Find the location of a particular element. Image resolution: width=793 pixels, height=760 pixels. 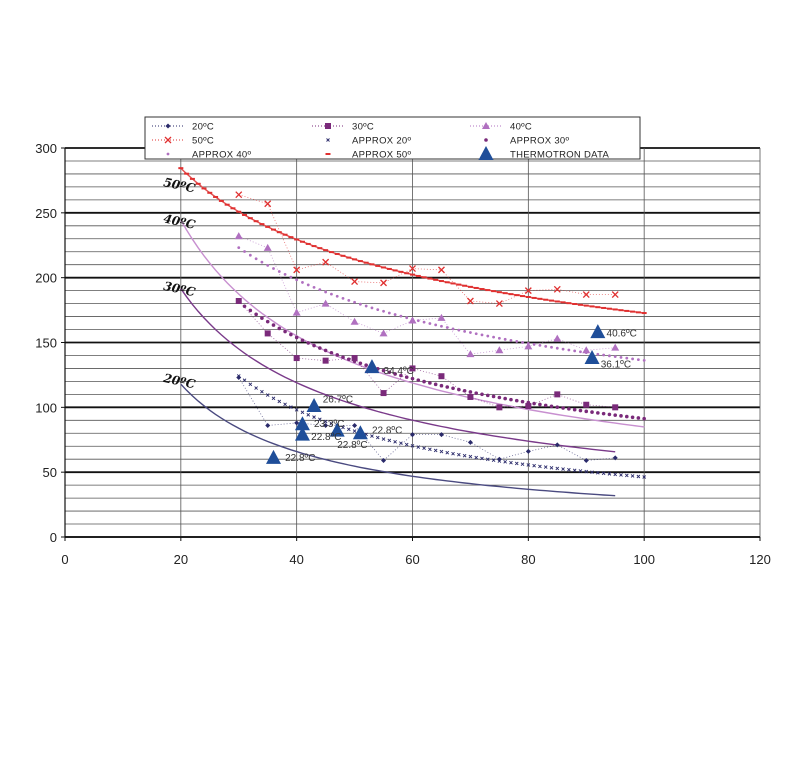

legend-item: APPROX 20º is located at coordinates (369, 141).